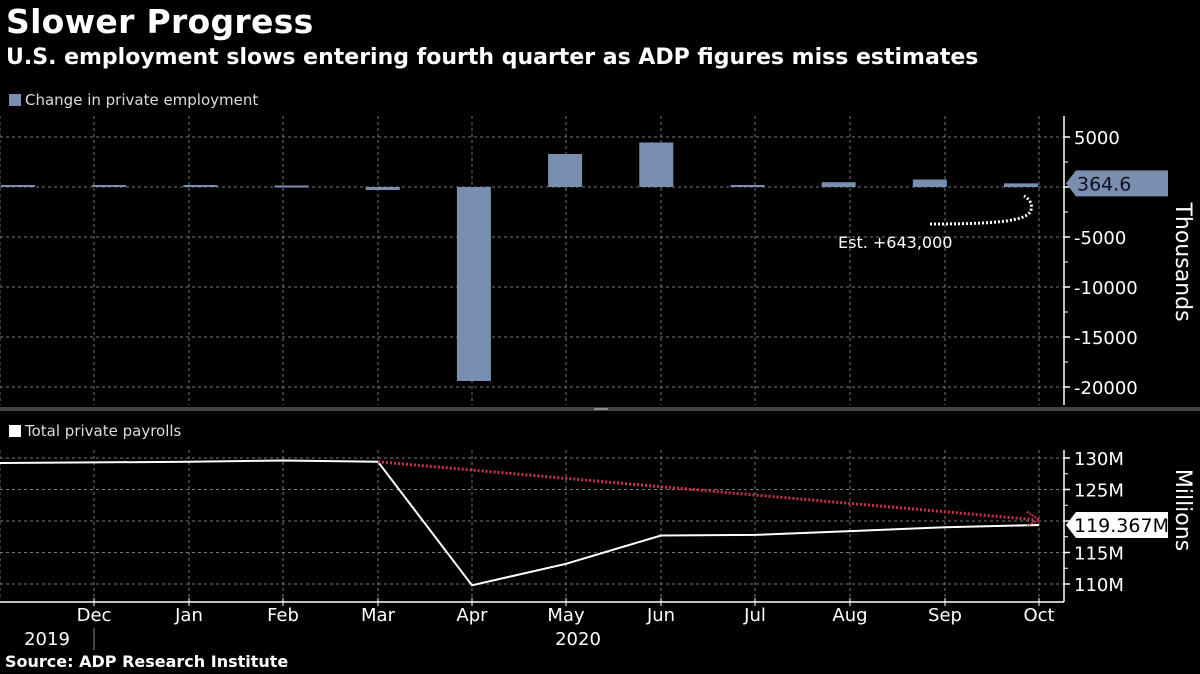  What do you see at coordinates (142, 100) in the screenshot?
I see `legend-label: Change in private employment` at bounding box center [142, 100].